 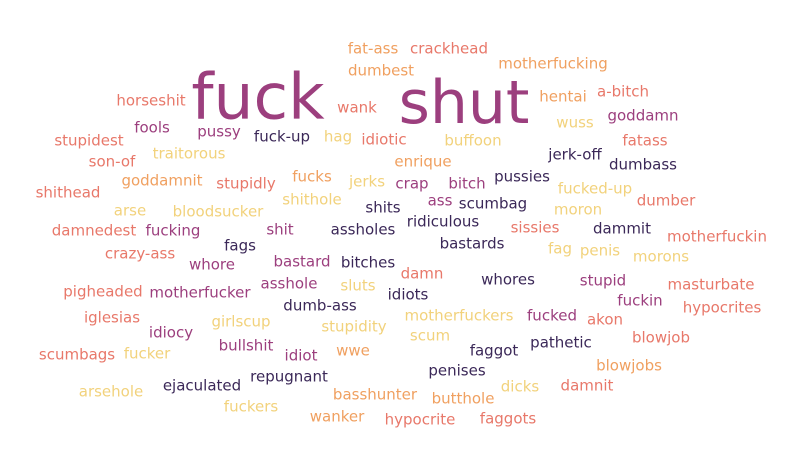 I want to click on cloud-word: fag, so click(x=560, y=248).